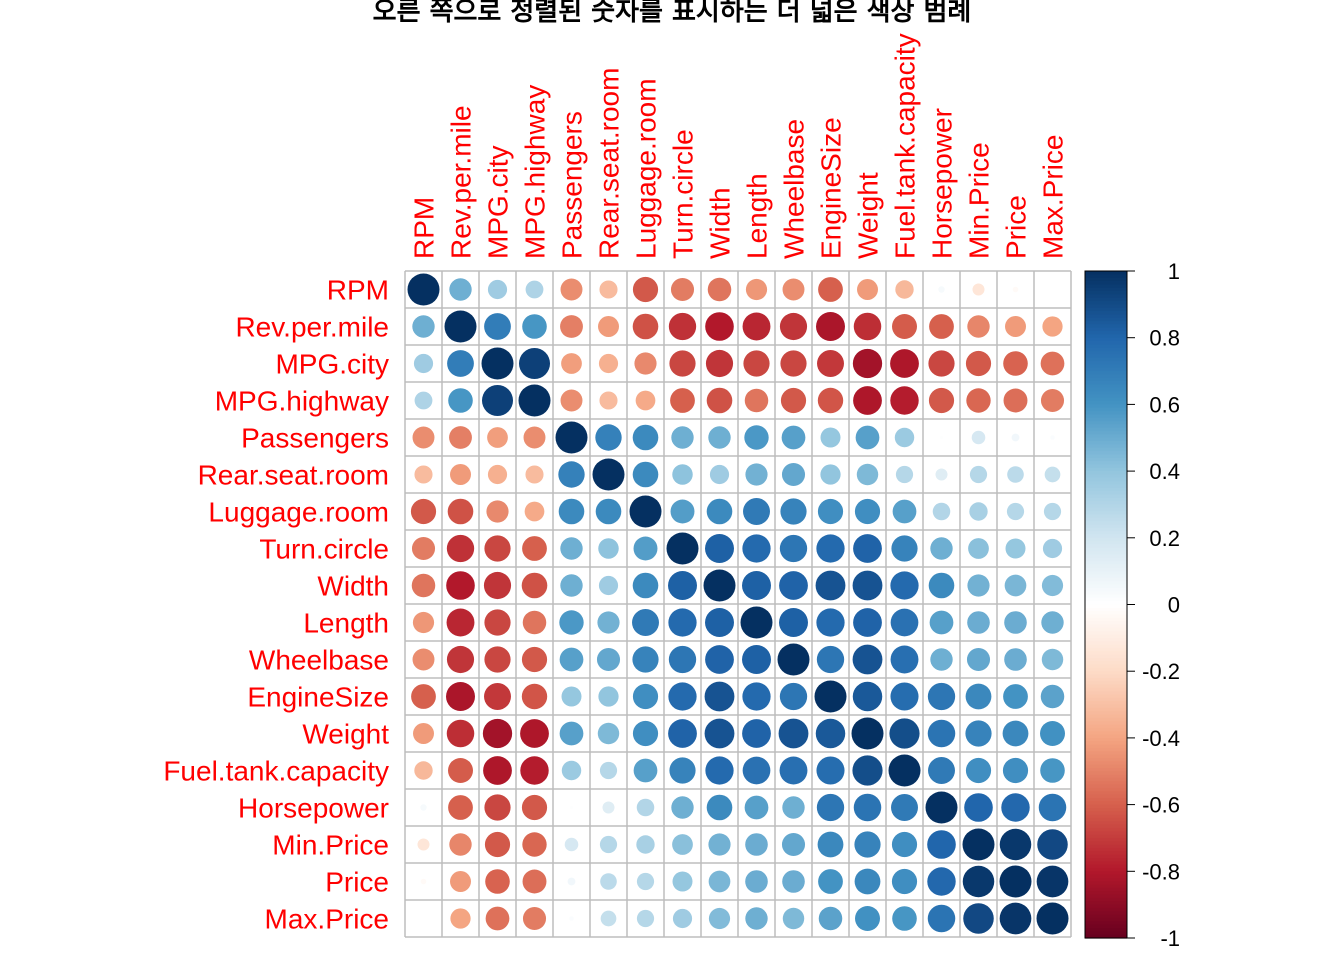 Image resolution: width=1344 pixels, height=960 pixels. I want to click on legend-tick-label-7: -0.4, so click(1161, 738).